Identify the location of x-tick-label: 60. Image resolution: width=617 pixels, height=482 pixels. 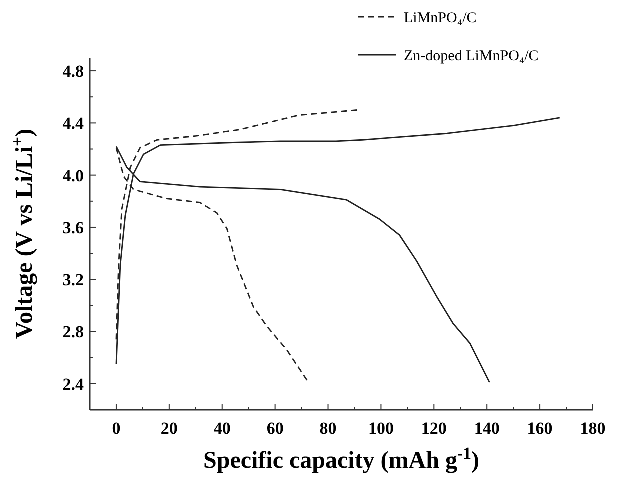
(275, 428).